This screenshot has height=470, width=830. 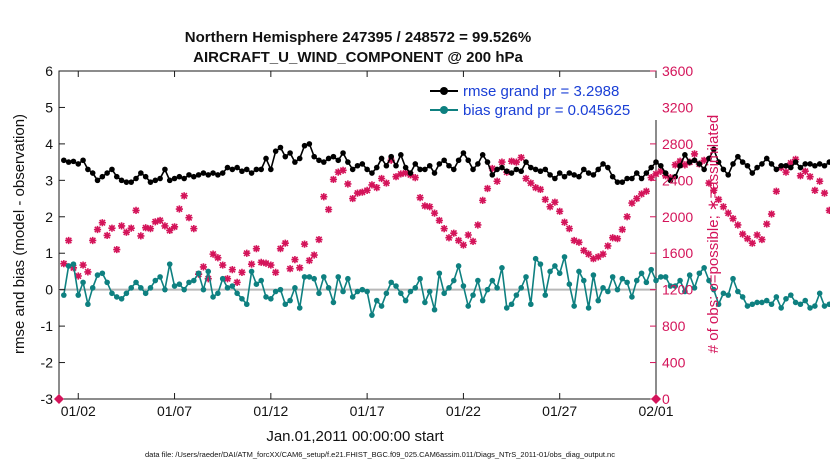 I want to click on bias-line, so click(x=446, y=287).